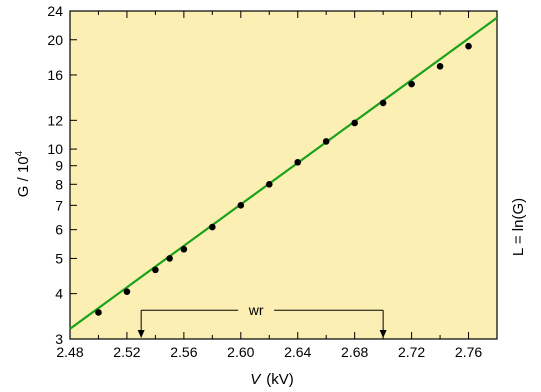 The height and width of the screenshot is (392, 541). Describe the element at coordinates (55, 120) in the screenshot. I see `y-tick-label: 12` at that location.